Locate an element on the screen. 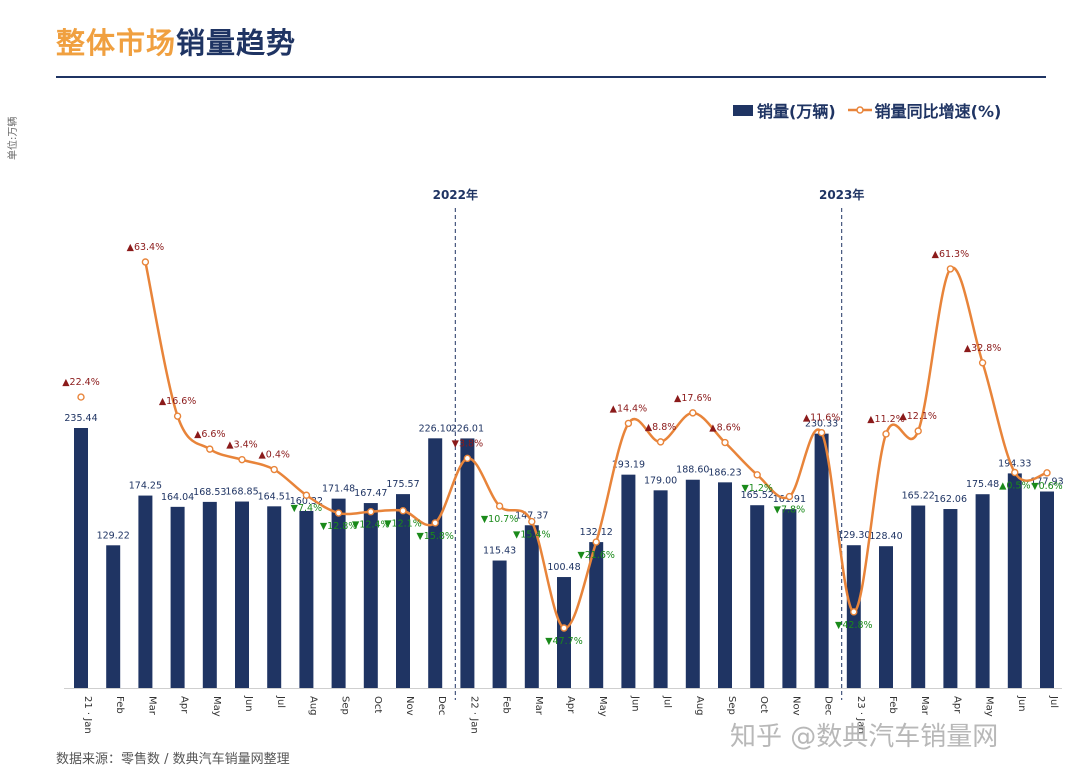  growth-label: ▲16.6% is located at coordinates (178, 401).